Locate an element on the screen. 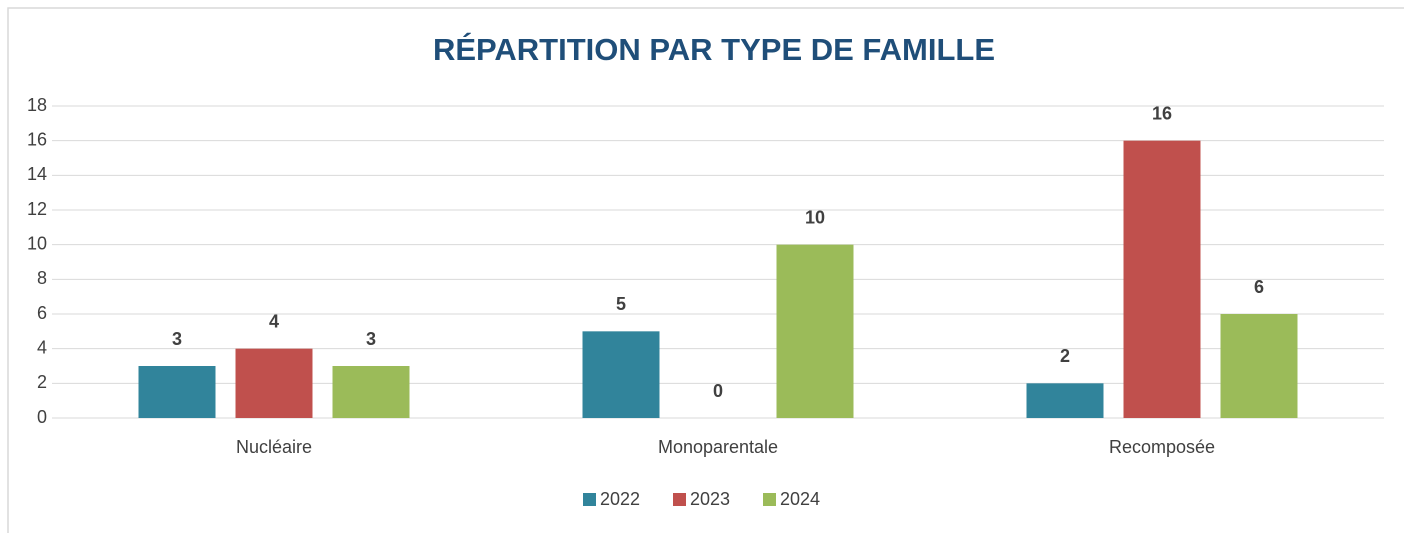 The width and height of the screenshot is (1404, 533). y-tick-label: 16 is located at coordinates (37, 139).